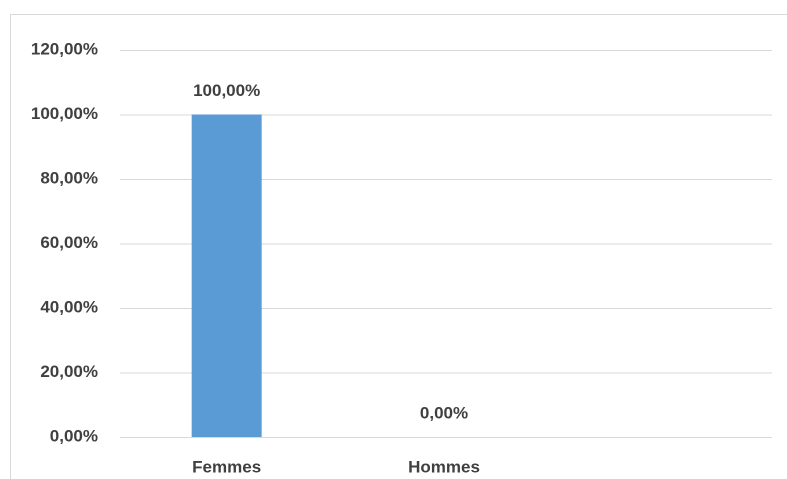  I want to click on y-tick-label: 100,00%, so click(64, 113).